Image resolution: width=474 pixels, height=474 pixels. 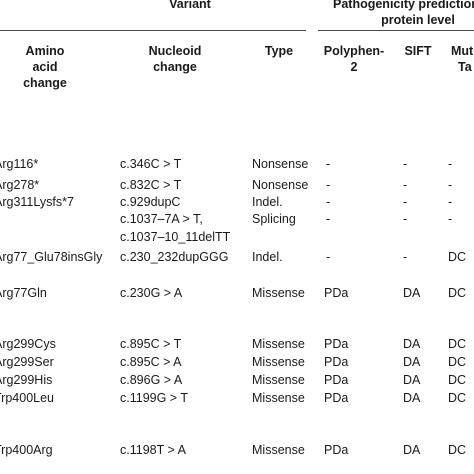 What do you see at coordinates (418, 51) in the screenshot?
I see `col-header-sift: SIFT` at bounding box center [418, 51].